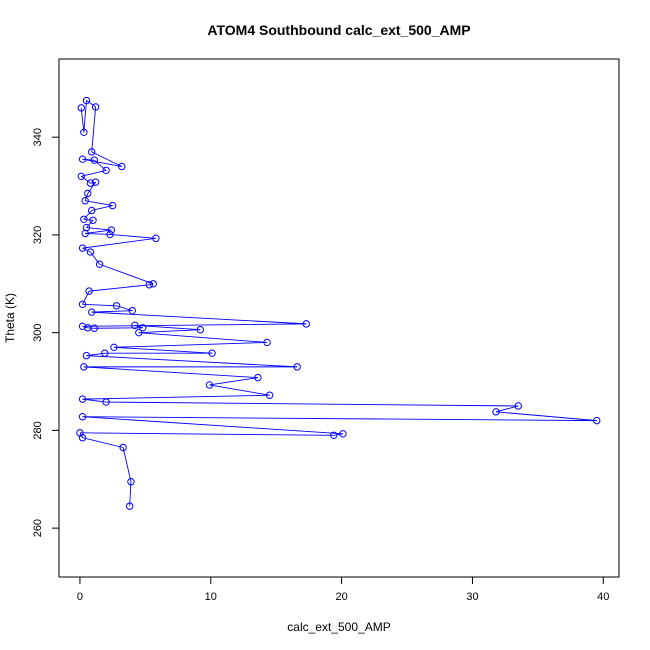  Describe the element at coordinates (472, 597) in the screenshot. I see `x-tick-label: 30` at that location.